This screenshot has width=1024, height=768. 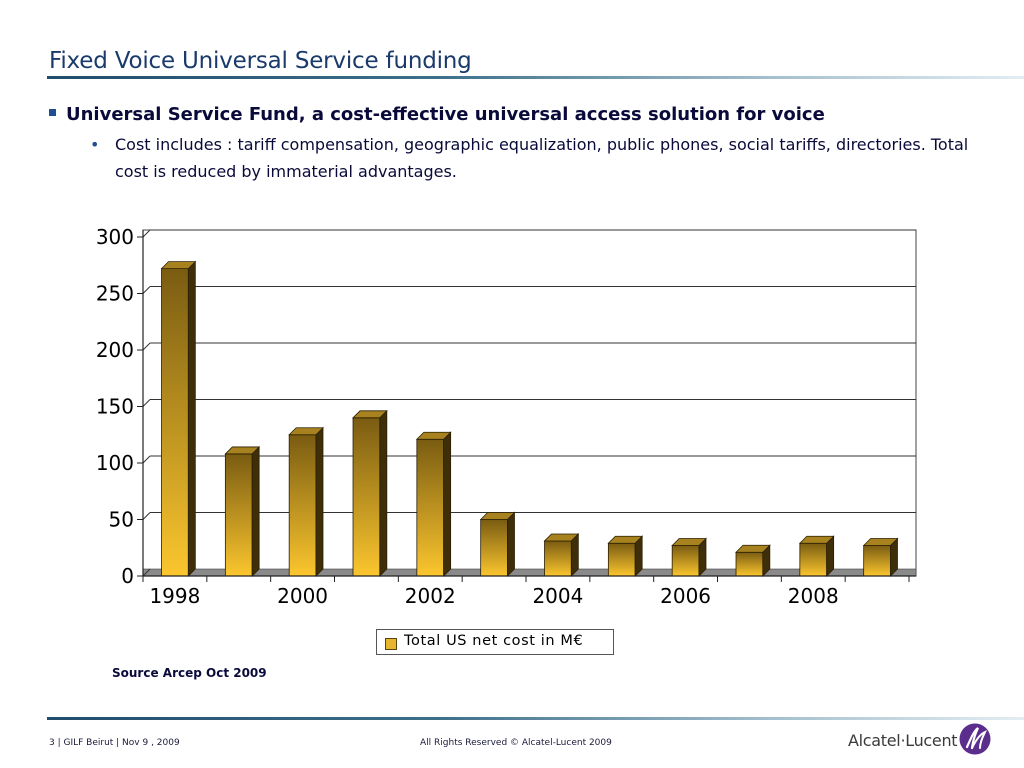 I want to click on legend-swatch, so click(x=391, y=644).